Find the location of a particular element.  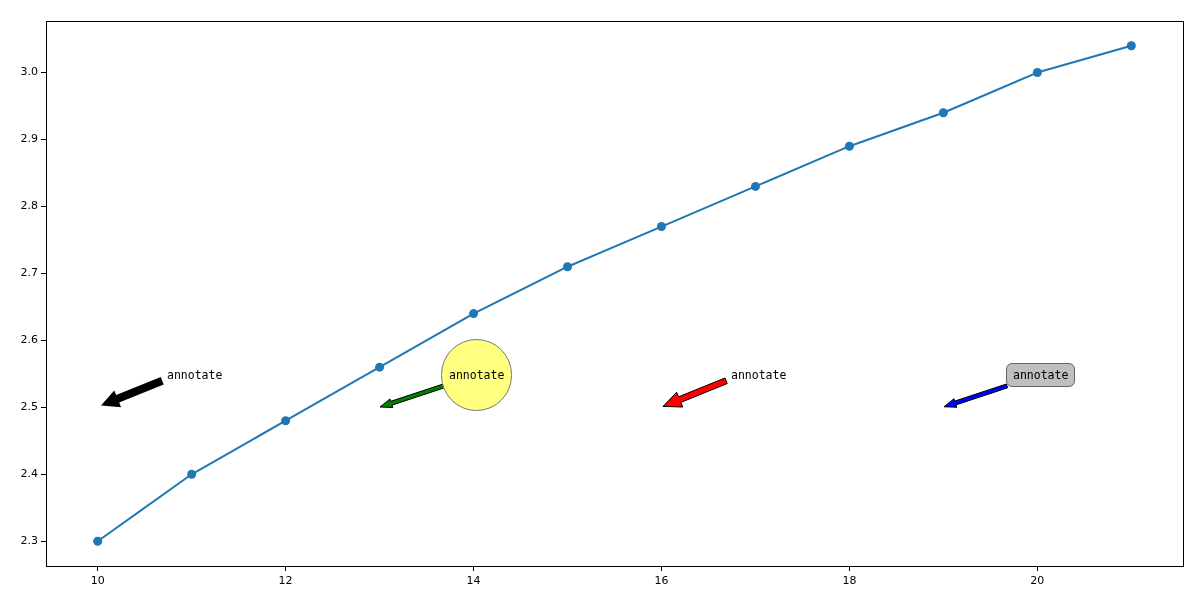

x-tick-label: 16 is located at coordinates (661, 581).